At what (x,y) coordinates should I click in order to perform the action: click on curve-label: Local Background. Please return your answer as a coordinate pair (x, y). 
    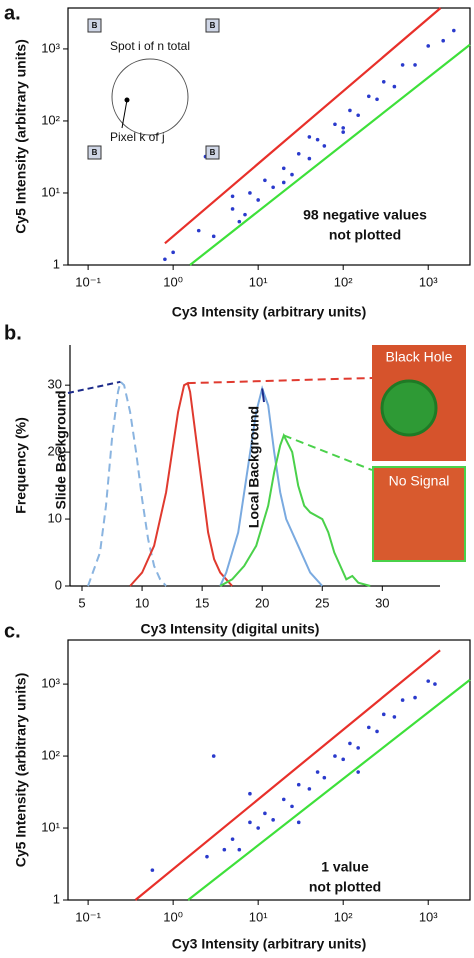
    Looking at the image, I should click on (254, 467).